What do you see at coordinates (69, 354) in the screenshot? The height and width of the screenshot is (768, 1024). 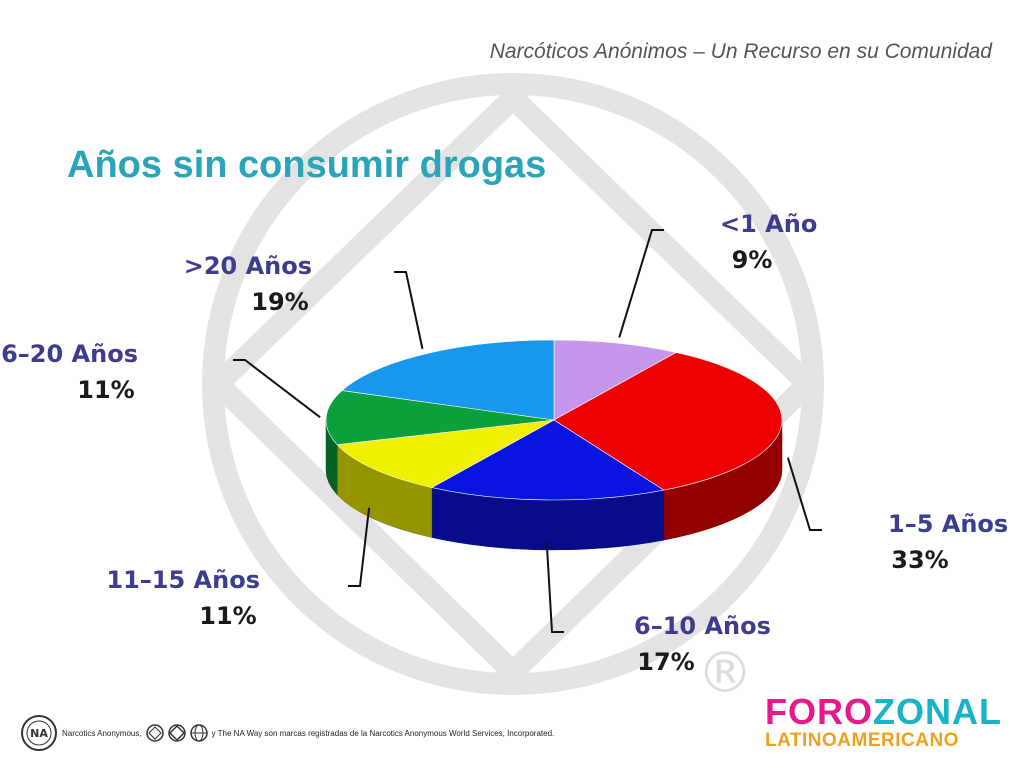 I see `slice-label-4: 16–20 Años` at bounding box center [69, 354].